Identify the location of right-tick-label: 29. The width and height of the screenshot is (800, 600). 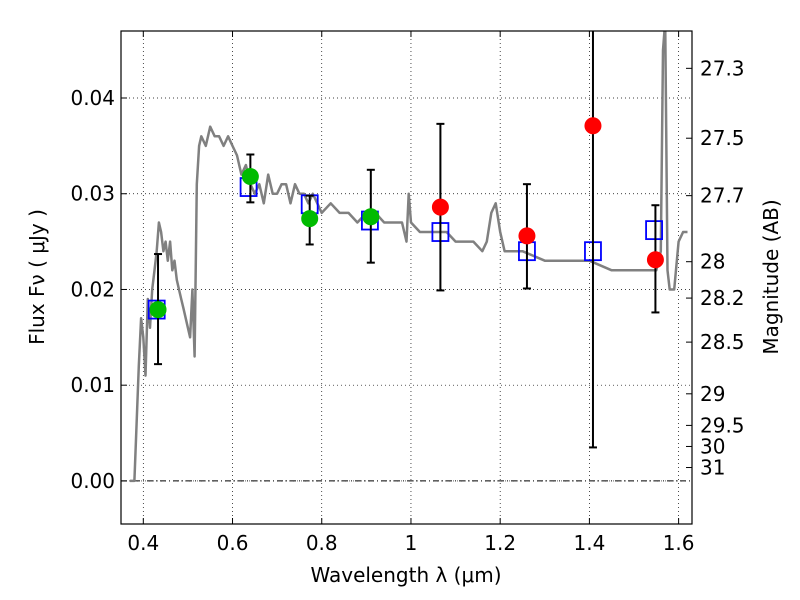
(712, 394).